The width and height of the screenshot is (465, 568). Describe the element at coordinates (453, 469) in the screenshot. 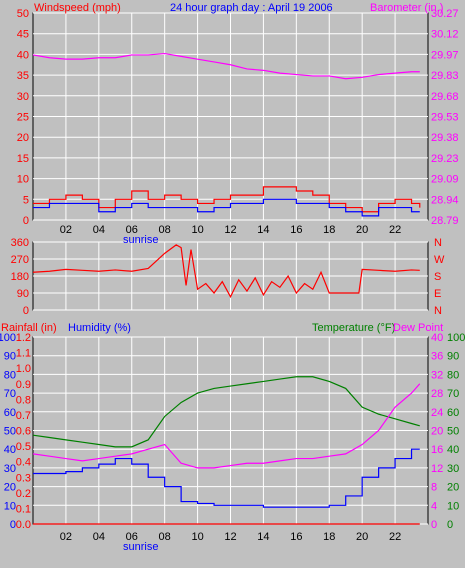

I see `y-tick-dewpoint-pct-30: 30` at that location.